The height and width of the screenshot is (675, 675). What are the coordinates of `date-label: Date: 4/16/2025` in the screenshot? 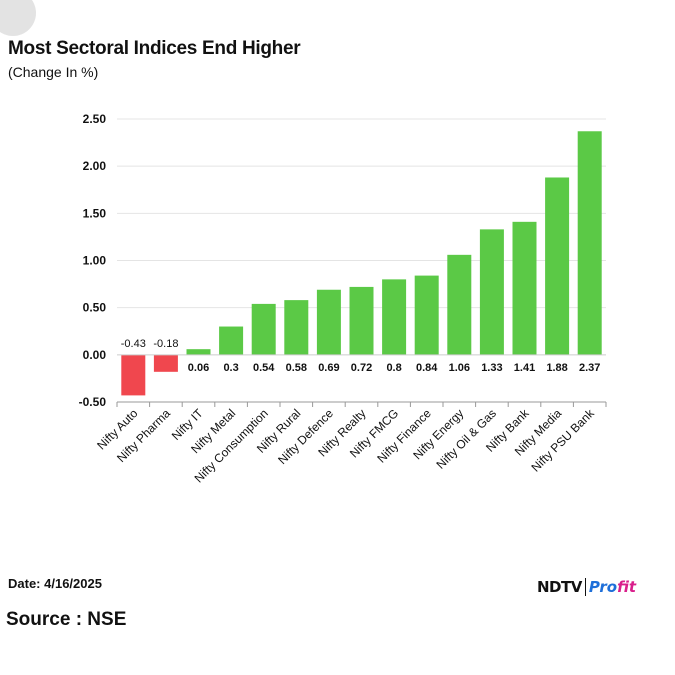 It's located at (55, 583).